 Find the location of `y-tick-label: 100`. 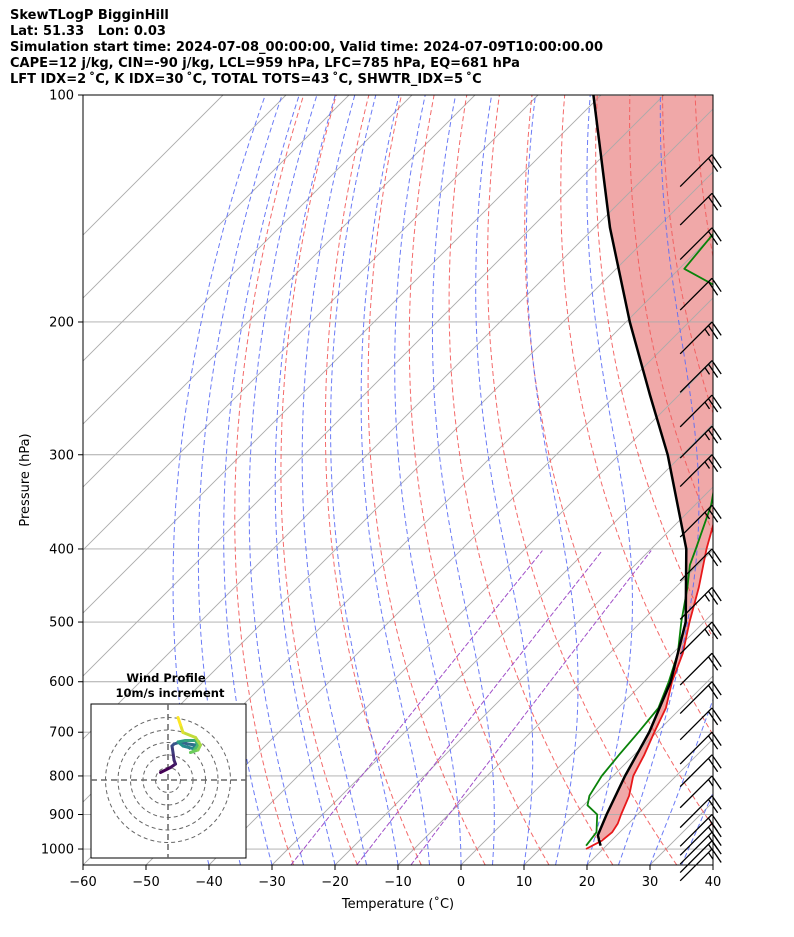

y-tick-label: 100 is located at coordinates (61, 96).